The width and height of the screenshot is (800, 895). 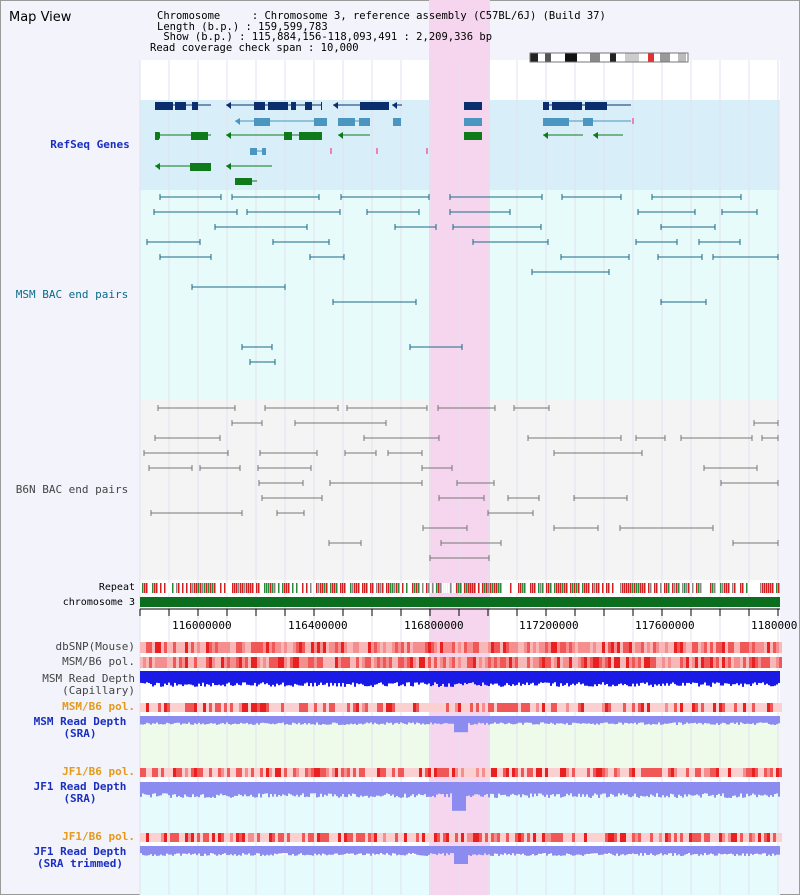 What do you see at coordinates (80, 727) in the screenshot?
I see `track-label-msm-depth-sra: MSM Read Depth (SRA)` at bounding box center [80, 727].